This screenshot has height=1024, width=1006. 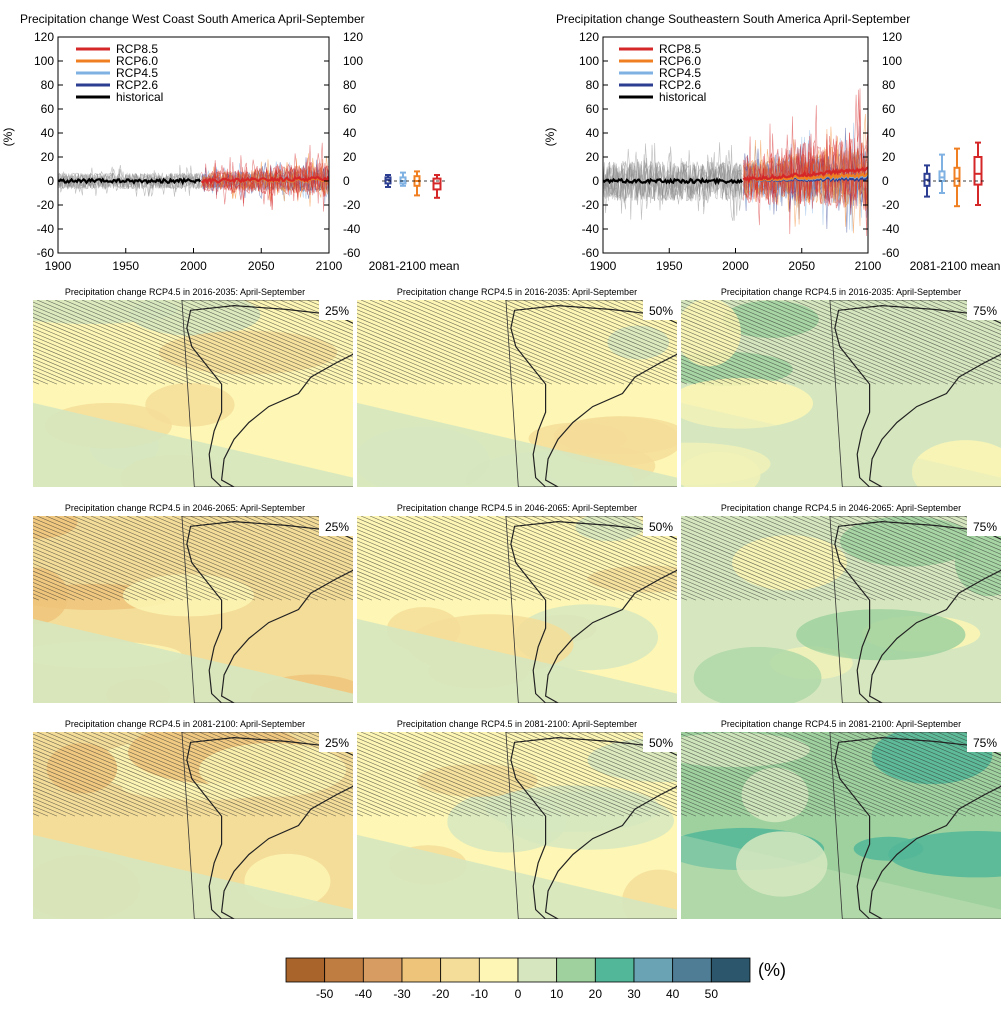 I want to click on y-tick-label-right: 60, so click(x=350, y=109).